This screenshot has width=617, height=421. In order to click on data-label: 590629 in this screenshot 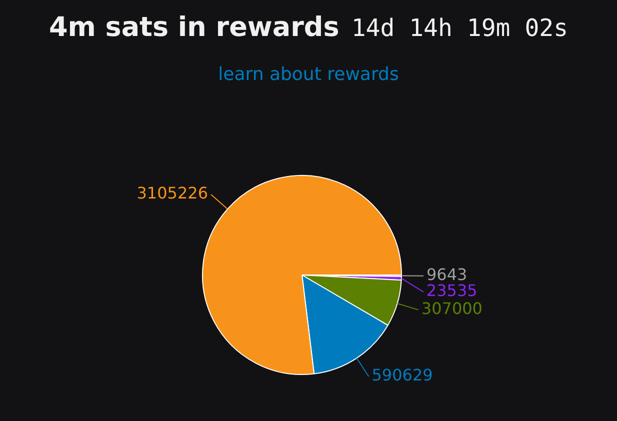, I will do `click(402, 375)`.